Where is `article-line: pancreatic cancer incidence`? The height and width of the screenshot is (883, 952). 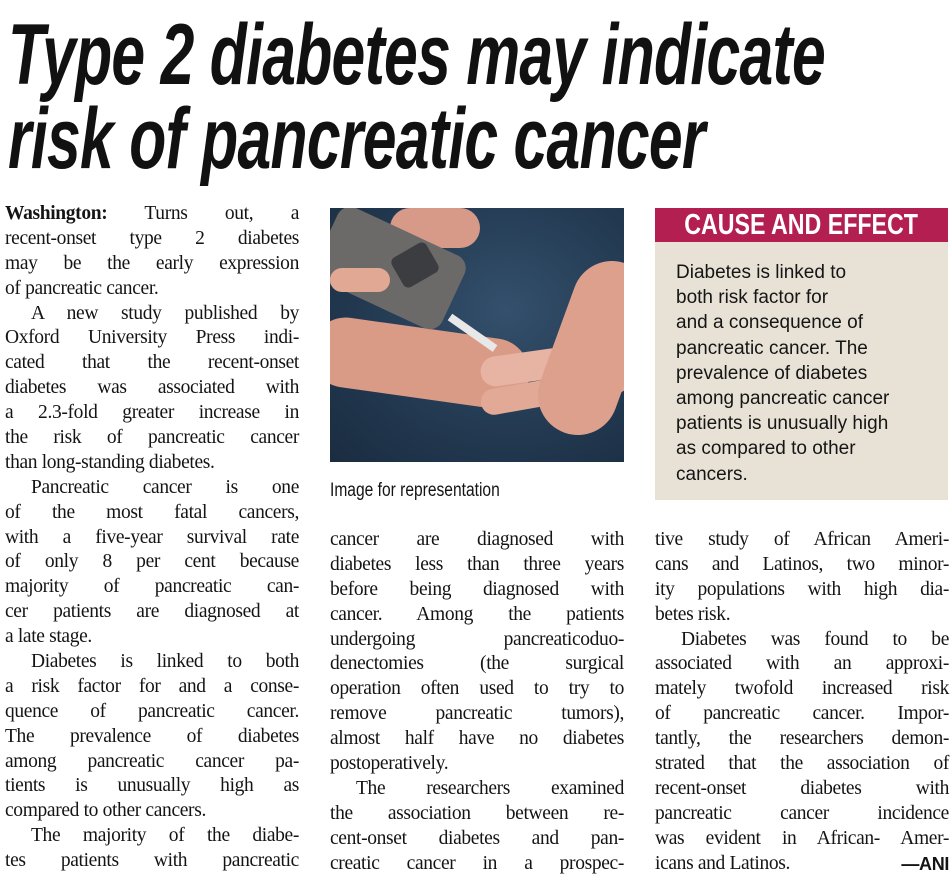 article-line: pancreatic cancer incidence is located at coordinates (802, 813).